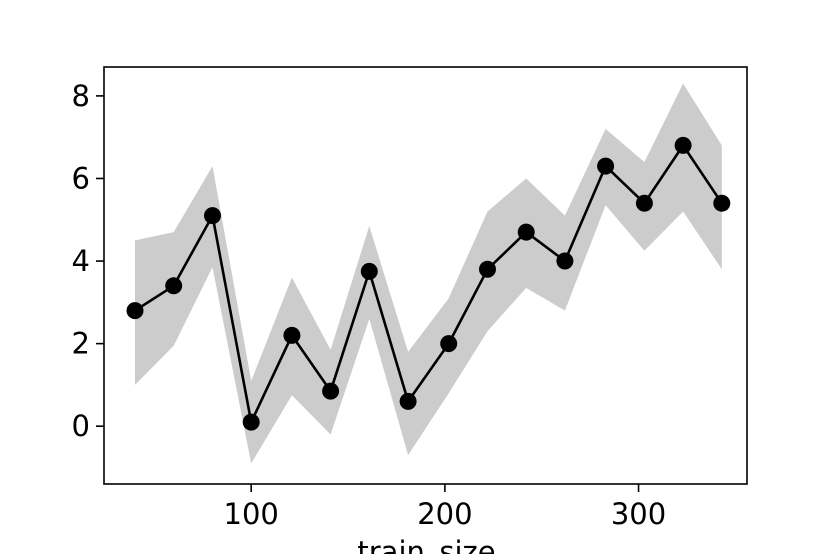  What do you see at coordinates (81, 426) in the screenshot?
I see `y-tick-label: 0` at bounding box center [81, 426].